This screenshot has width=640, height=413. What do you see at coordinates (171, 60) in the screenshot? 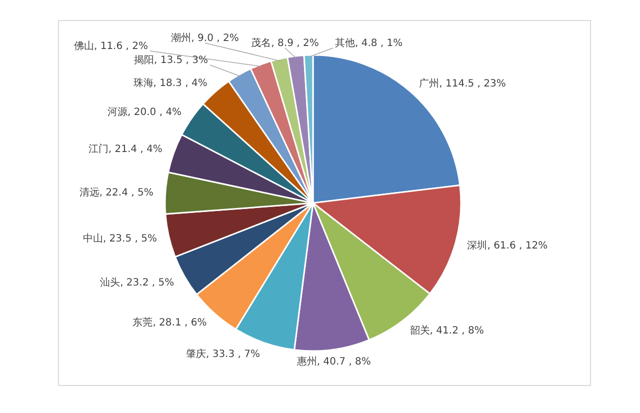
I see `slice-label: 揭阳, 13.5 , 3%` at bounding box center [171, 60].